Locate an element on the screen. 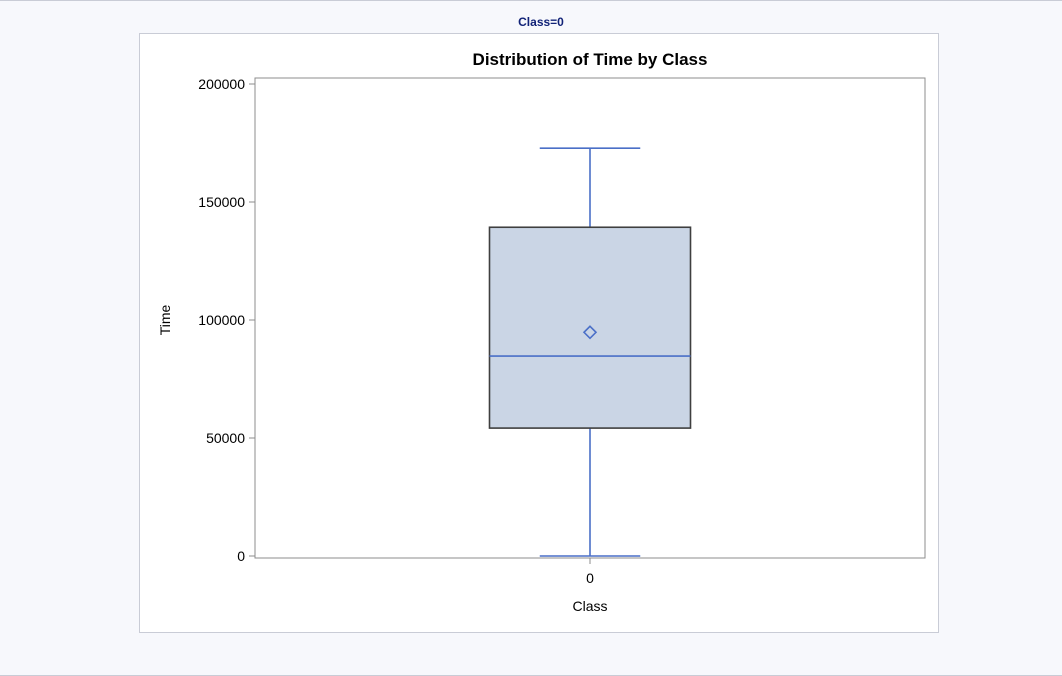 This screenshot has width=1062, height=676. y-axis: 0 50000 100000 150000 200000 is located at coordinates (226, 320).